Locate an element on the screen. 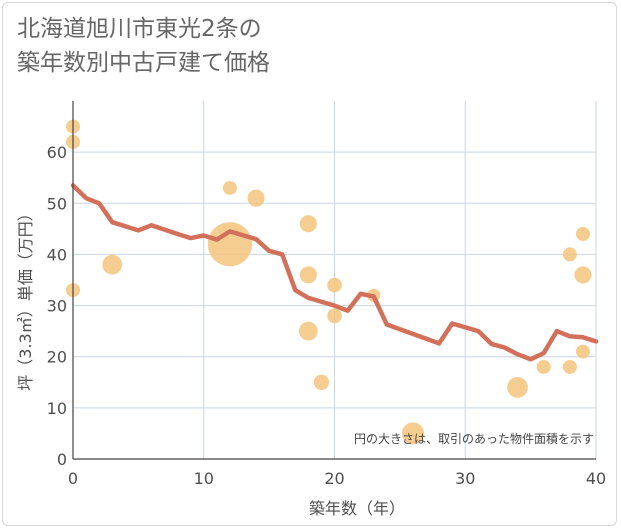 The image size is (621, 530). x-tick-label-30: 30 is located at coordinates (465, 478).